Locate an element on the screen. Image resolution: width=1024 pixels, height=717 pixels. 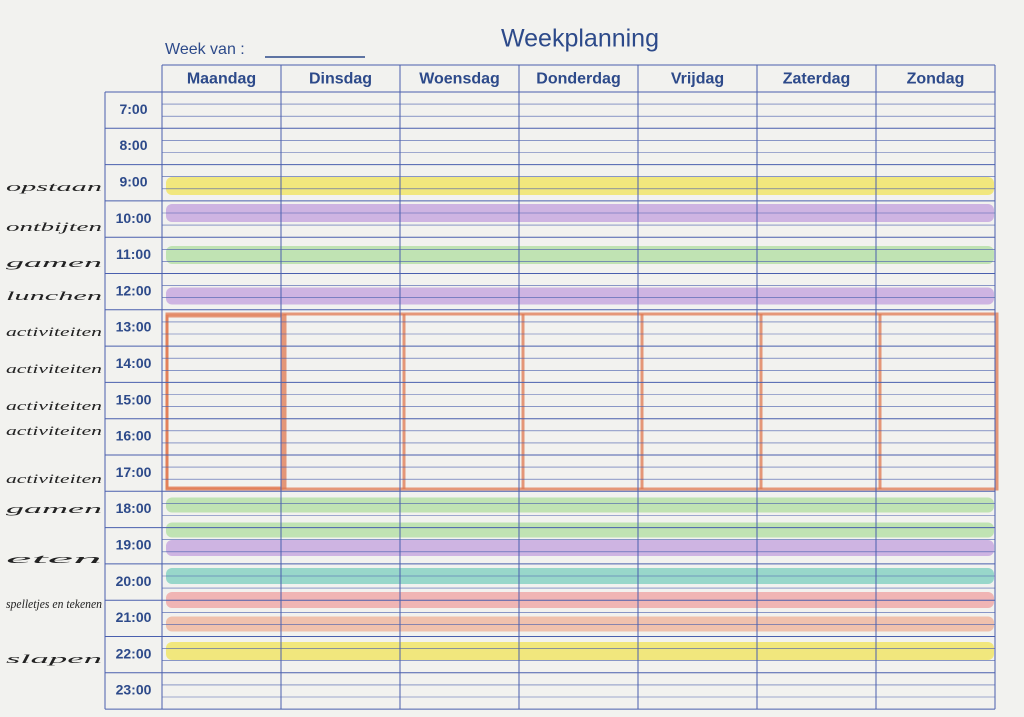
handwritten-note: spelletjes en tekenen is located at coordinates (54, 603).